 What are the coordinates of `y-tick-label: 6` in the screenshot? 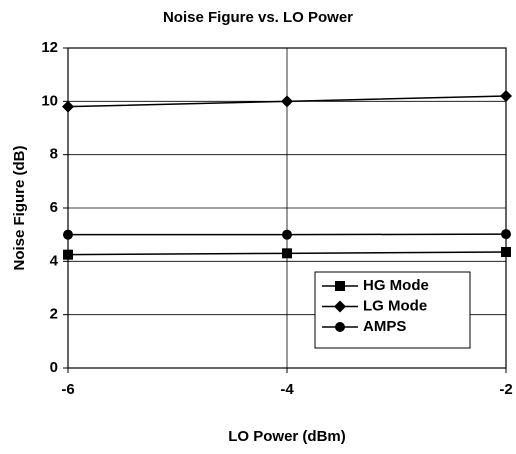 It's located at (54, 207).